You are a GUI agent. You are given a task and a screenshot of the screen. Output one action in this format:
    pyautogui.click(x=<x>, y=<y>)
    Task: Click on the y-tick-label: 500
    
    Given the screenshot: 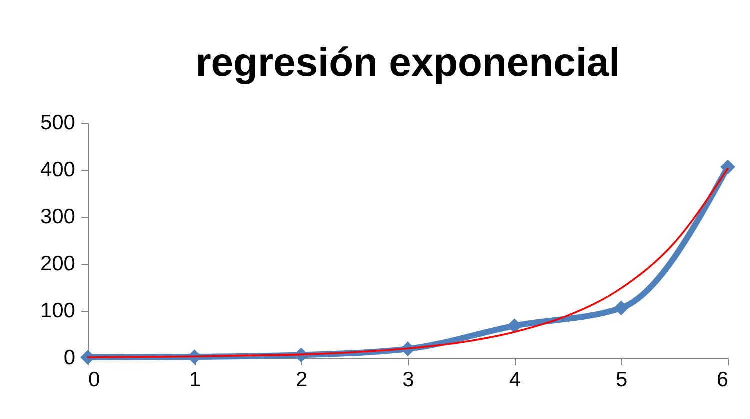 What is the action you would take?
    pyautogui.click(x=58, y=123)
    